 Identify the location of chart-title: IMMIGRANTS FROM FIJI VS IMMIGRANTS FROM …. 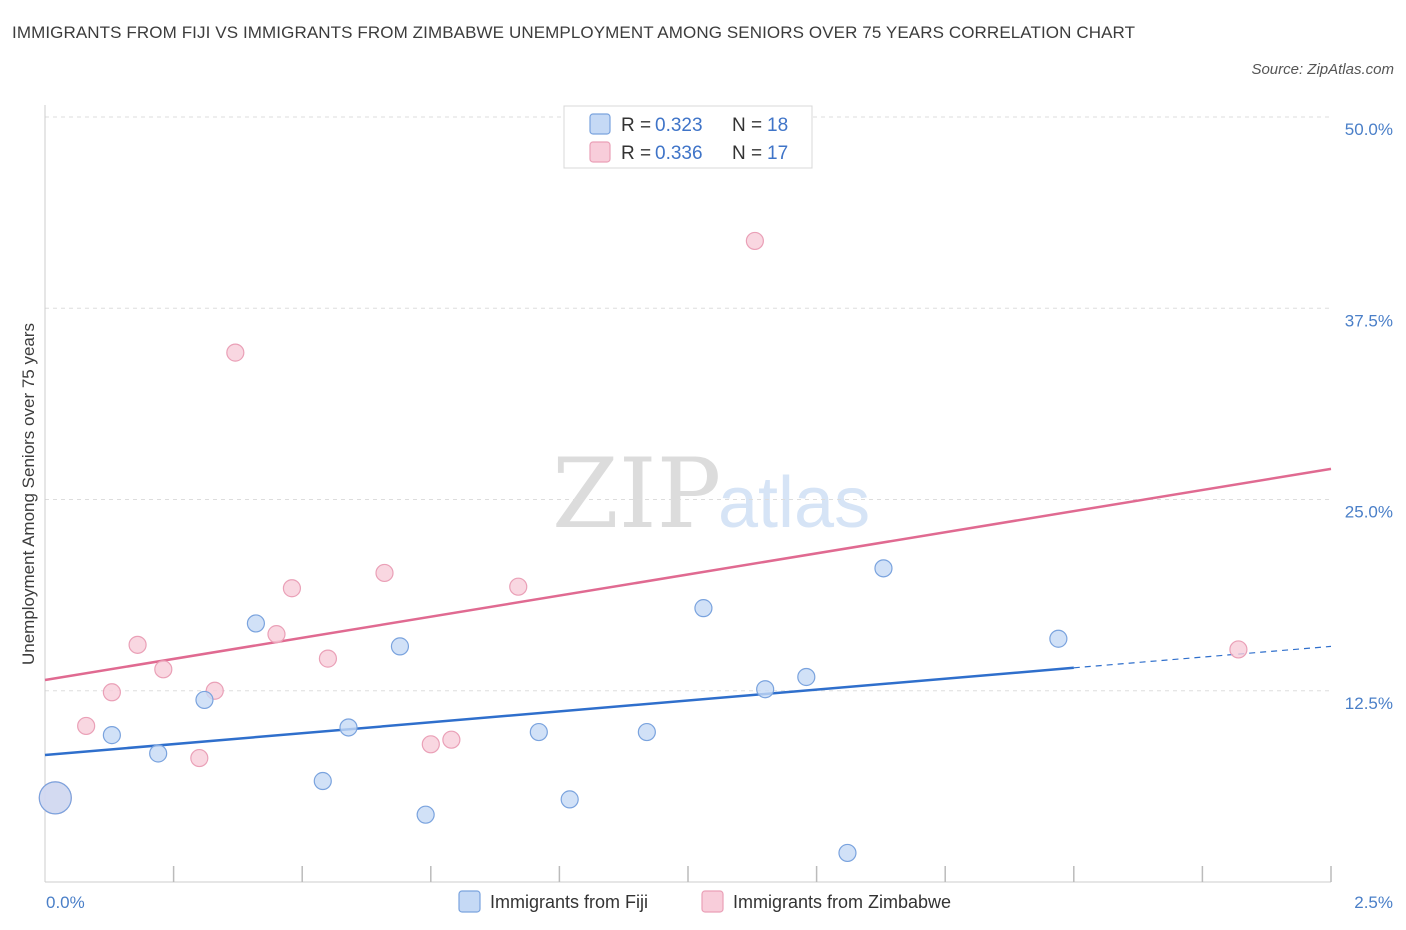
(574, 32).